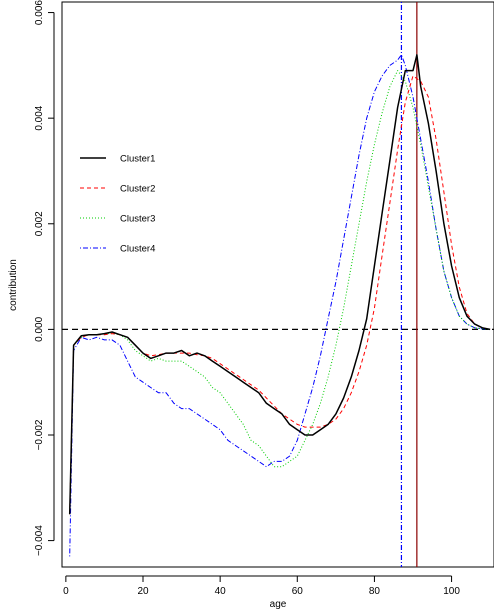 Image resolution: width=494 pixels, height=616 pixels. I want to click on legend-label: Cluster2, so click(137, 189).